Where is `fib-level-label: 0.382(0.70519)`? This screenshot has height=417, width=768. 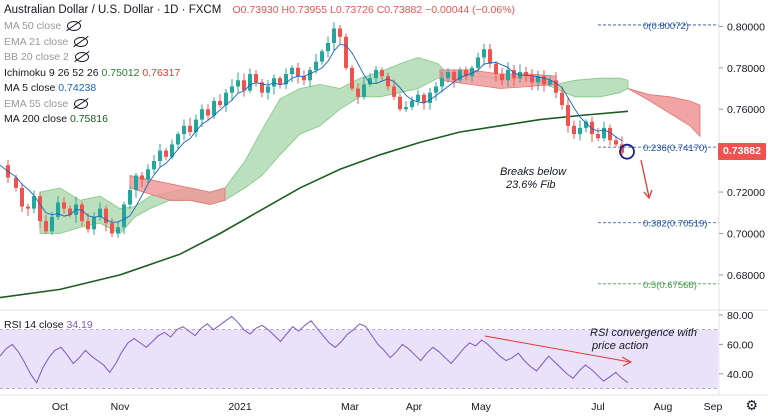 fib-level-label: 0.382(0.70519) is located at coordinates (675, 224).